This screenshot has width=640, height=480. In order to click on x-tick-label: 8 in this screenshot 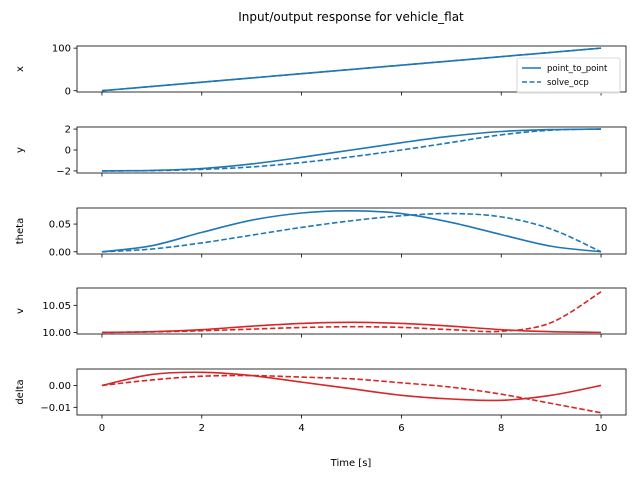, I will do `click(501, 428)`.